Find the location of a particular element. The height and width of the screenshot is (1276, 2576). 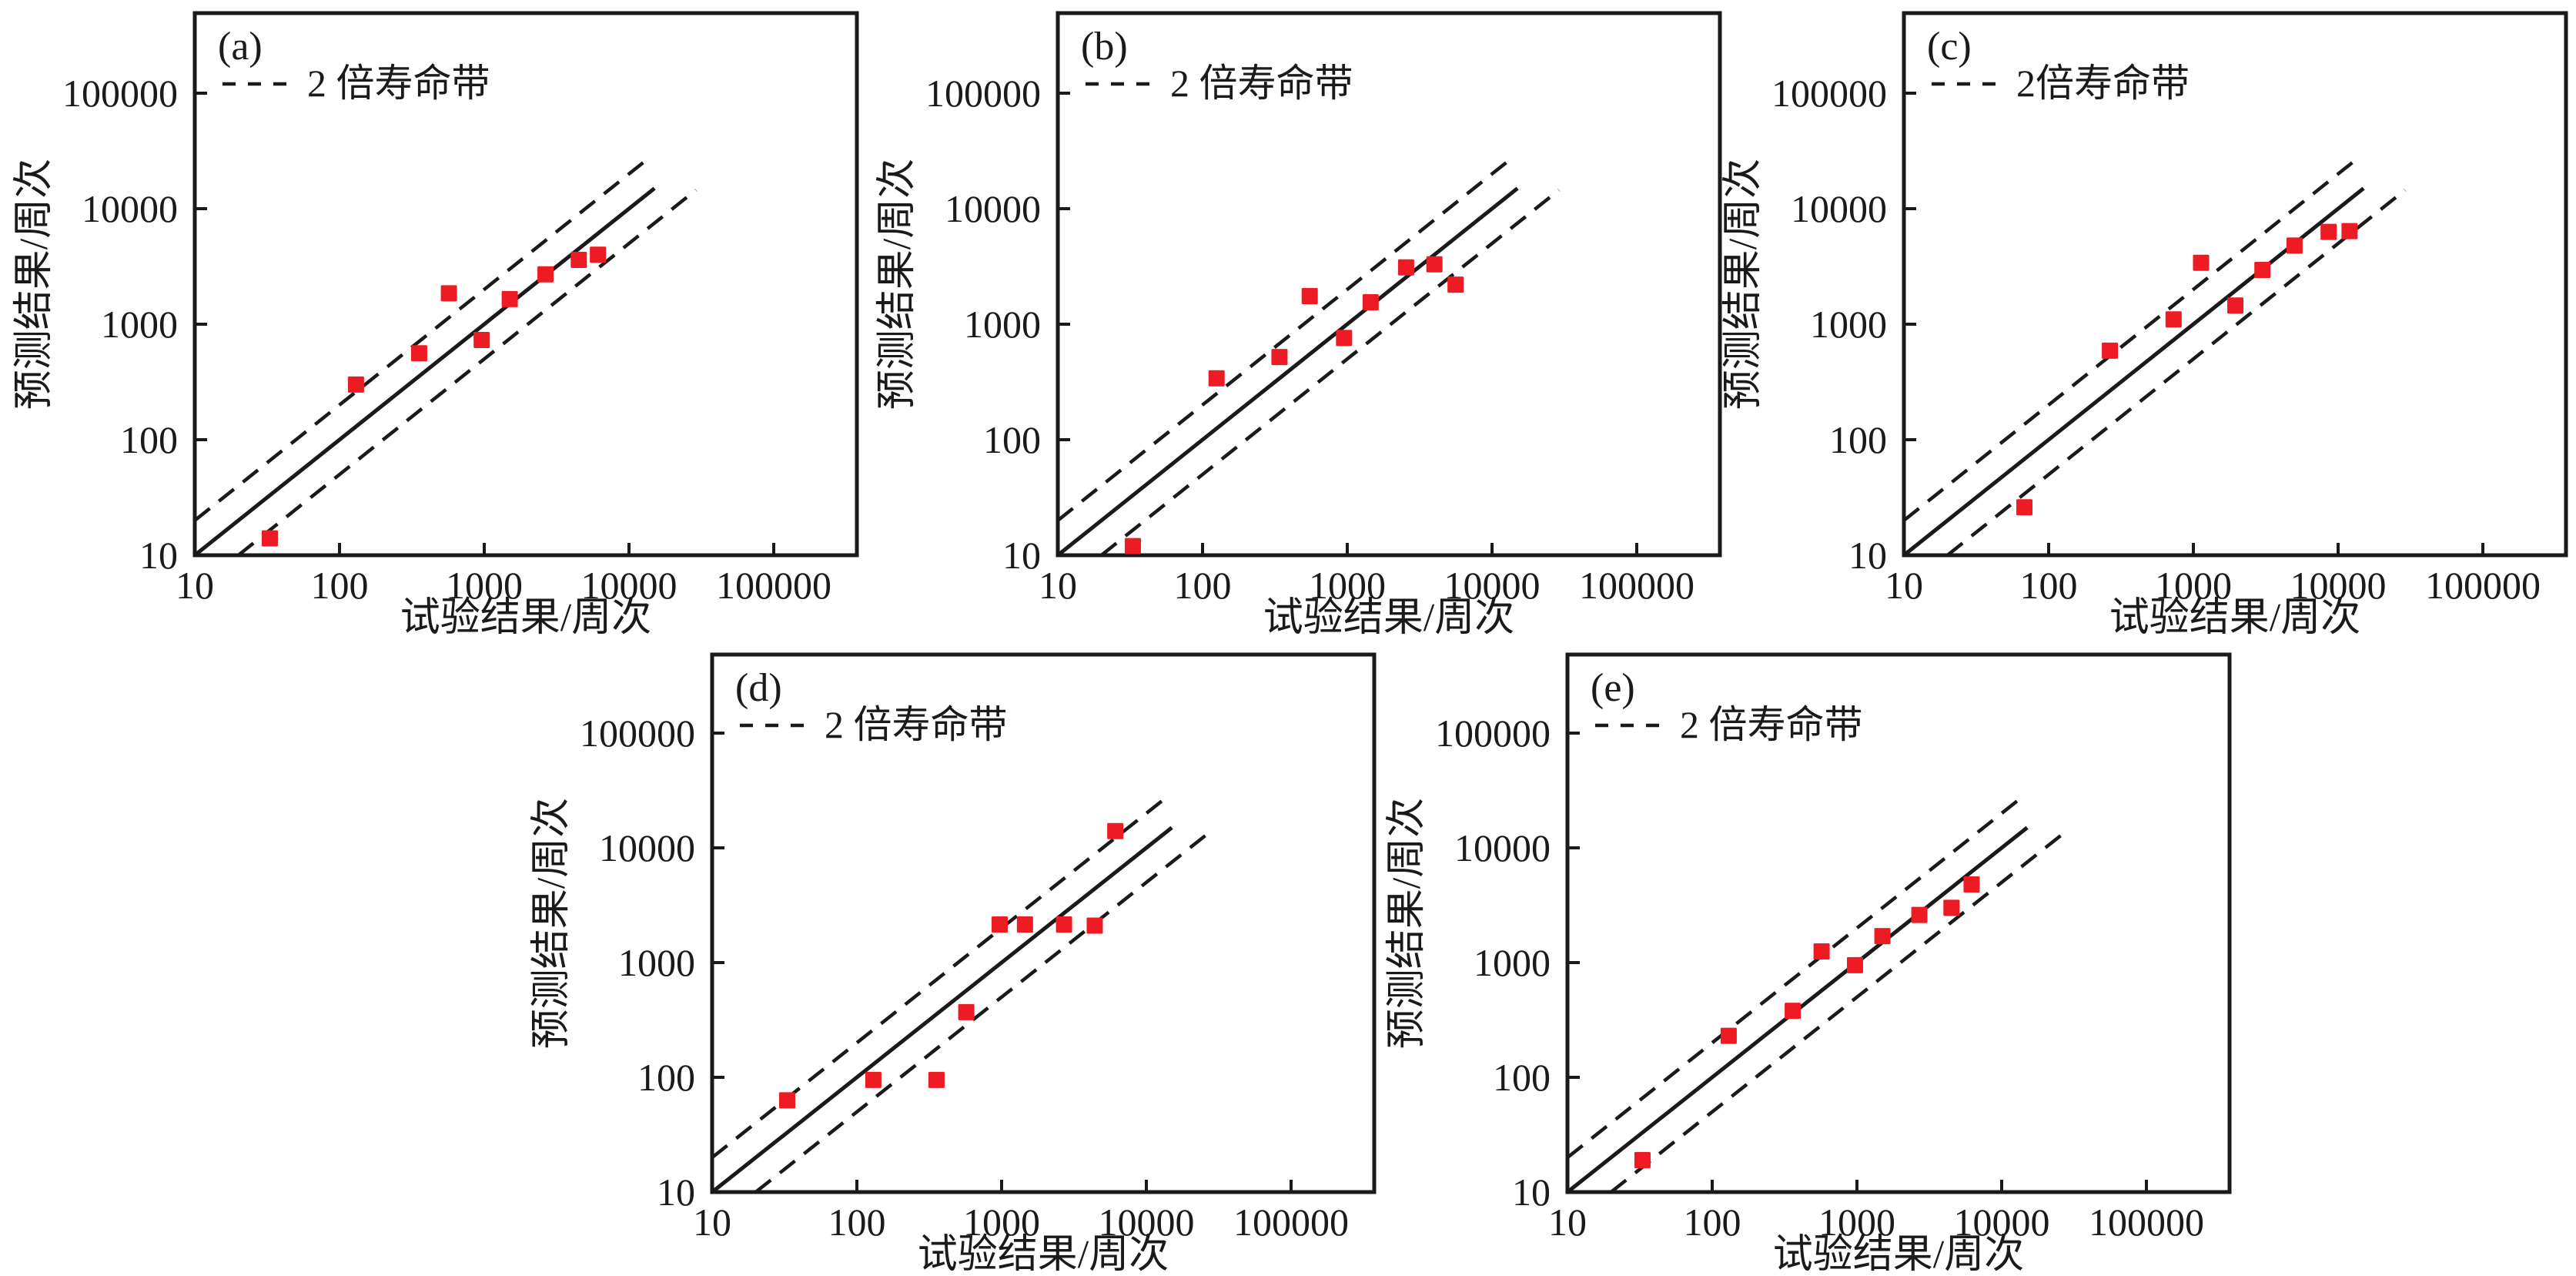

legend-label: 2 倍寿命带 is located at coordinates (1772, 724).